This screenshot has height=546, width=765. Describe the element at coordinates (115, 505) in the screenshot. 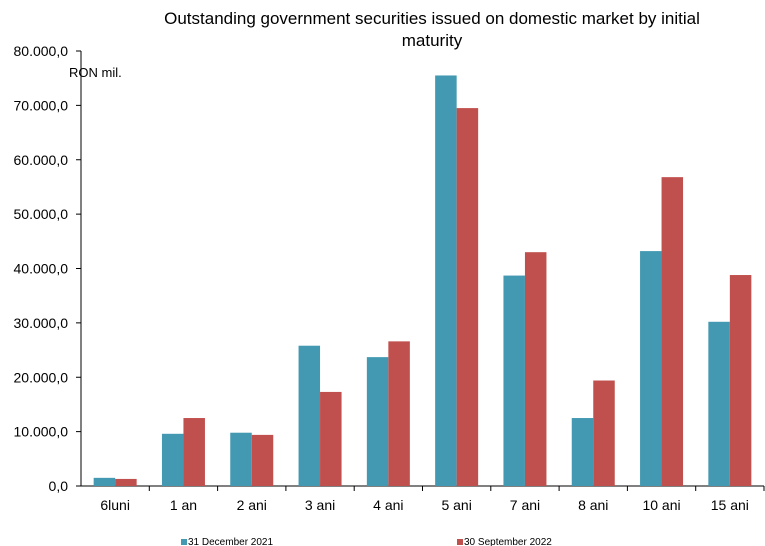

I see `x-tick-label: 6luni` at that location.